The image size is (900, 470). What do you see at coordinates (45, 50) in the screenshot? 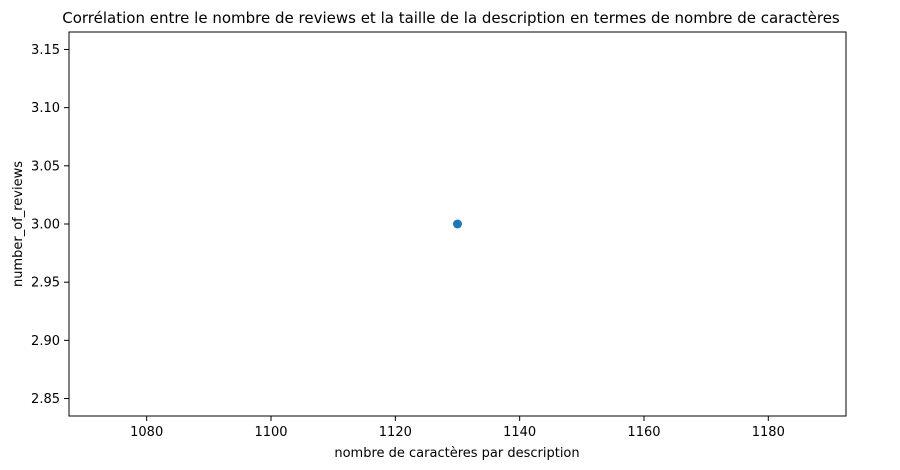
I see `y-tick-label: 3.15` at bounding box center [45, 50].